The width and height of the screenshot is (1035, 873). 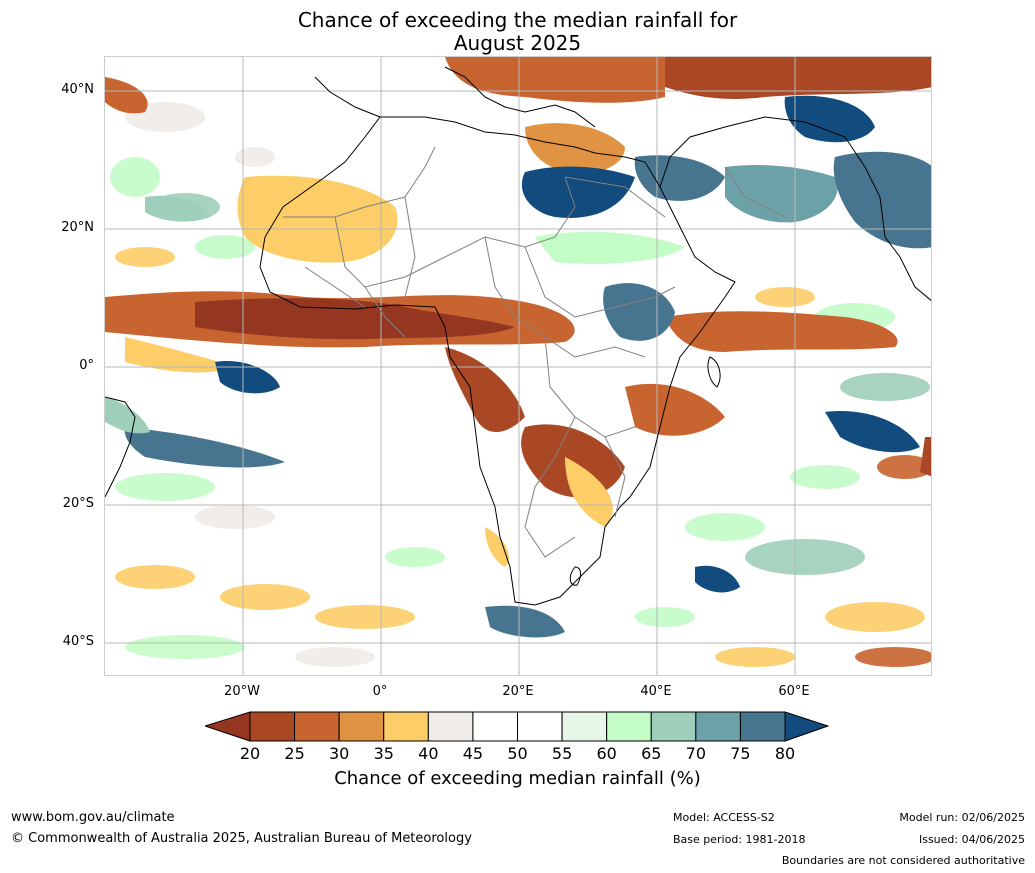 What do you see at coordinates (380, 691) in the screenshot?
I see `lon-label-0: 0°` at bounding box center [380, 691].